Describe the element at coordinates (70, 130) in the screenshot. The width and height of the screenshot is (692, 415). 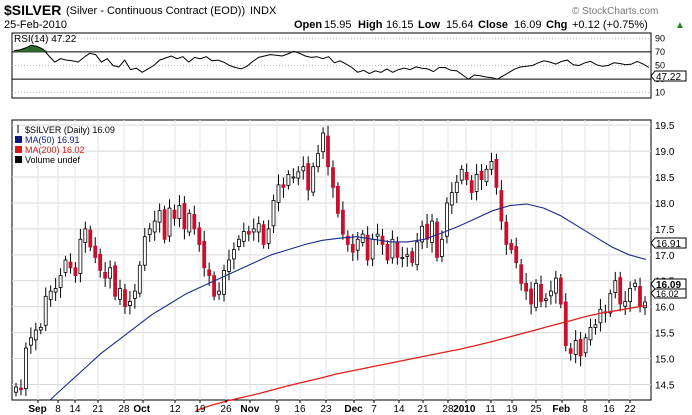
I see `legend-entry: $SILVER (Daily) 16.09` at that location.